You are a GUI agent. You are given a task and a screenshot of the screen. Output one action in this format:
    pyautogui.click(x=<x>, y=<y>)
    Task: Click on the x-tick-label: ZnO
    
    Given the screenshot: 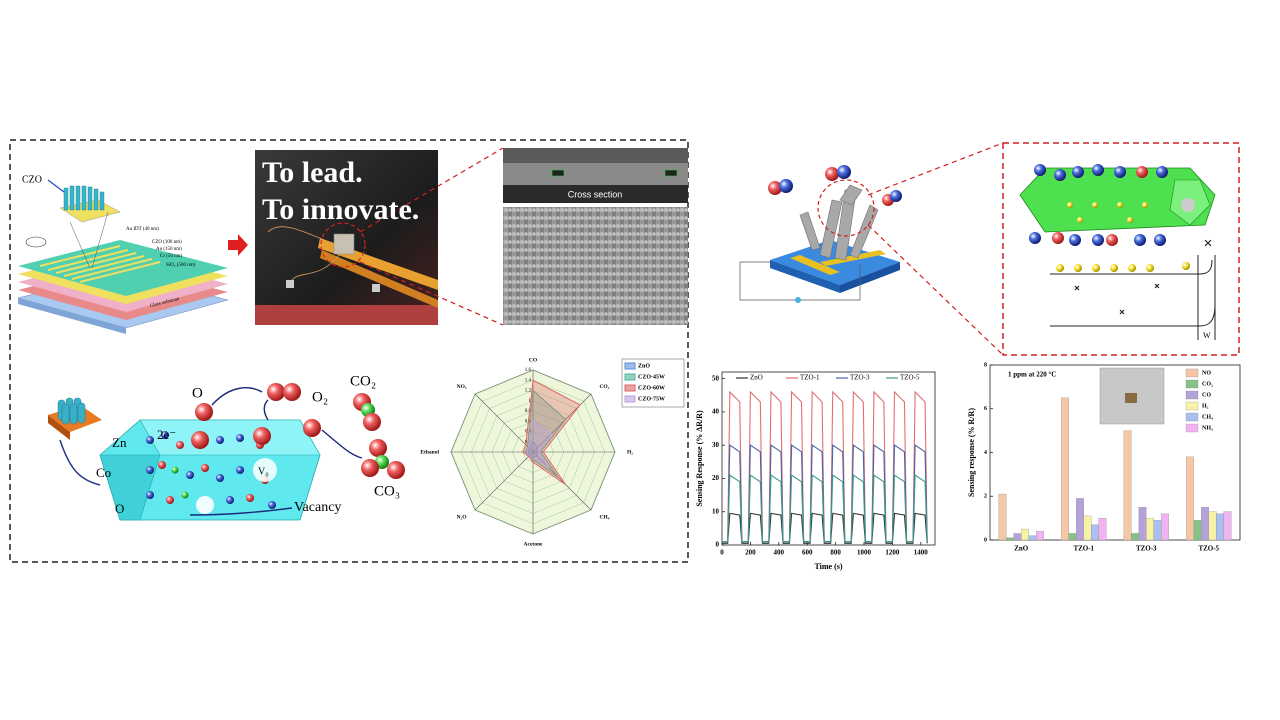 What is the action you would take?
    pyautogui.click(x=1021, y=549)
    